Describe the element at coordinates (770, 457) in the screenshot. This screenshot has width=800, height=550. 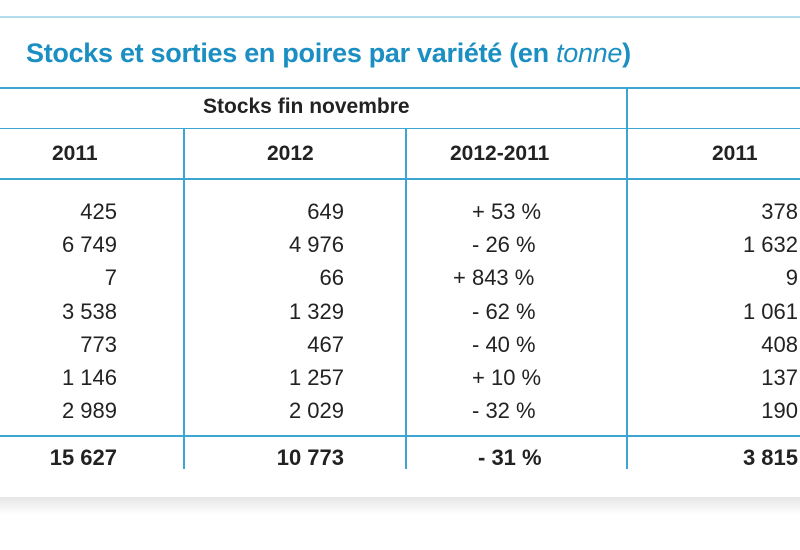
I see `total-2011-b: 3 815` at that location.